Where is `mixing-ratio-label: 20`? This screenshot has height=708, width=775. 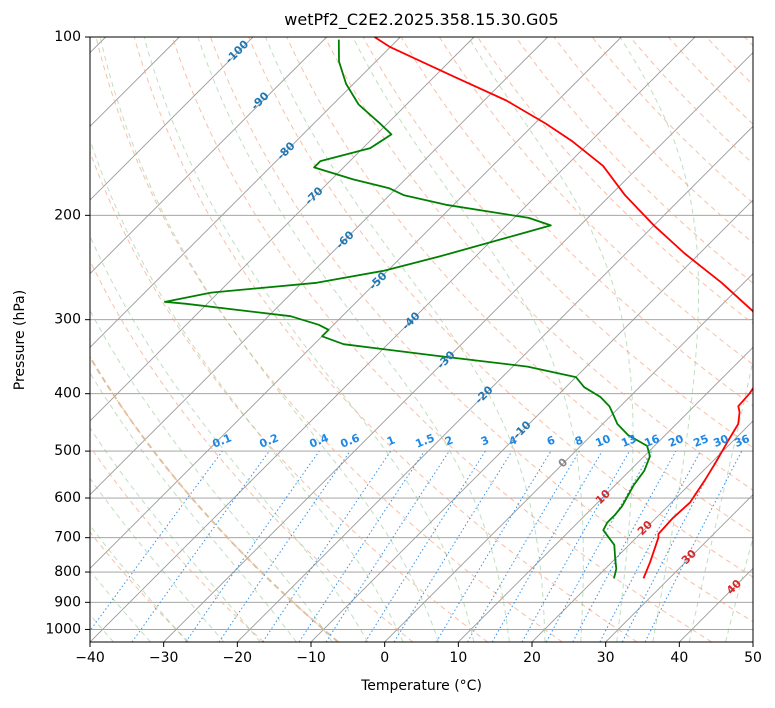 mixing-ratio-label: 20 is located at coordinates (675, 441).